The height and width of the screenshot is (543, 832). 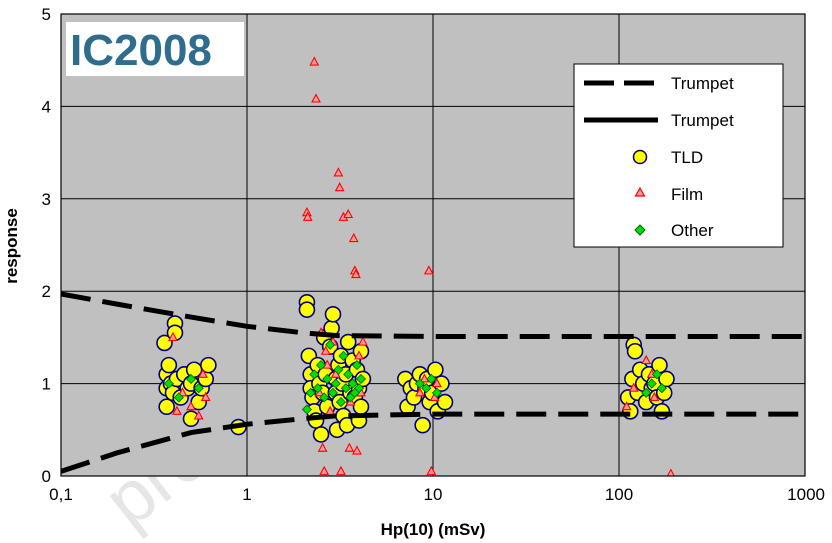 What do you see at coordinates (692, 230) in the screenshot?
I see `legend-label-other: Other` at bounding box center [692, 230].